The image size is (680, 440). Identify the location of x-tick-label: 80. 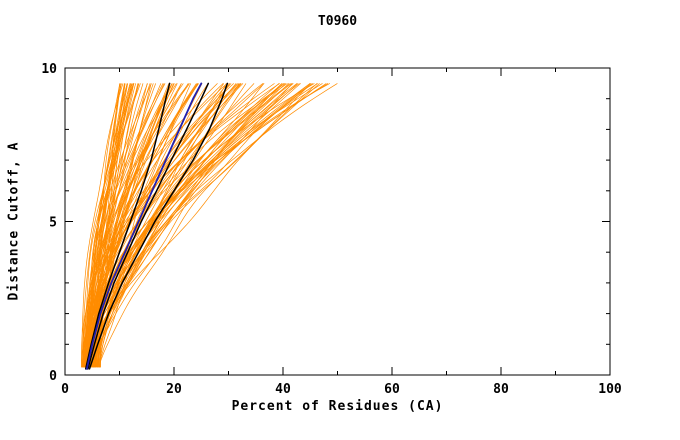
(501, 389).